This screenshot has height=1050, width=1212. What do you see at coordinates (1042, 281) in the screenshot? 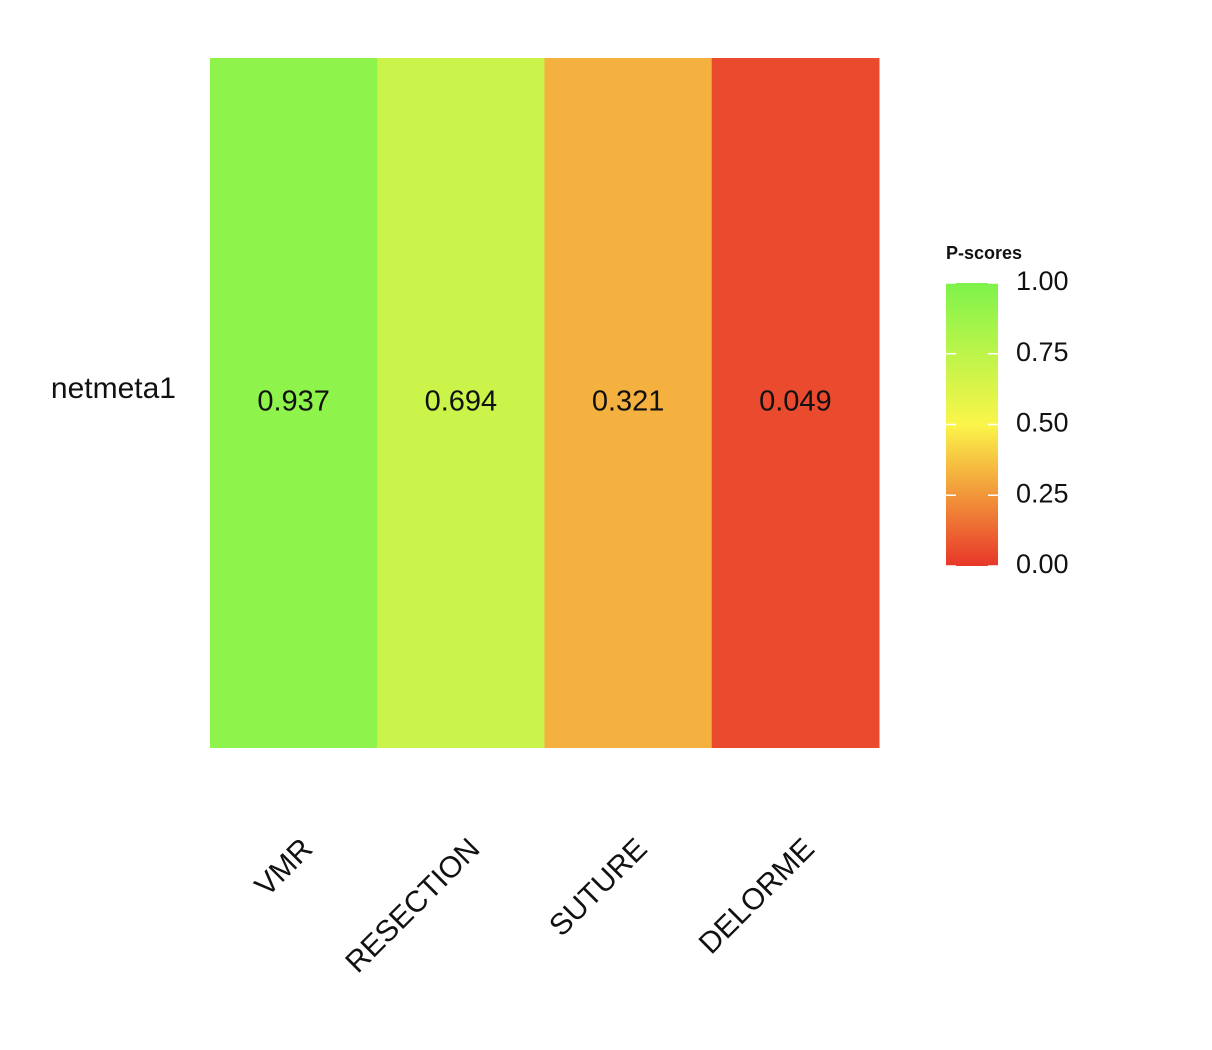
I see `colorbar-tick-label: 1.00` at bounding box center [1042, 281].